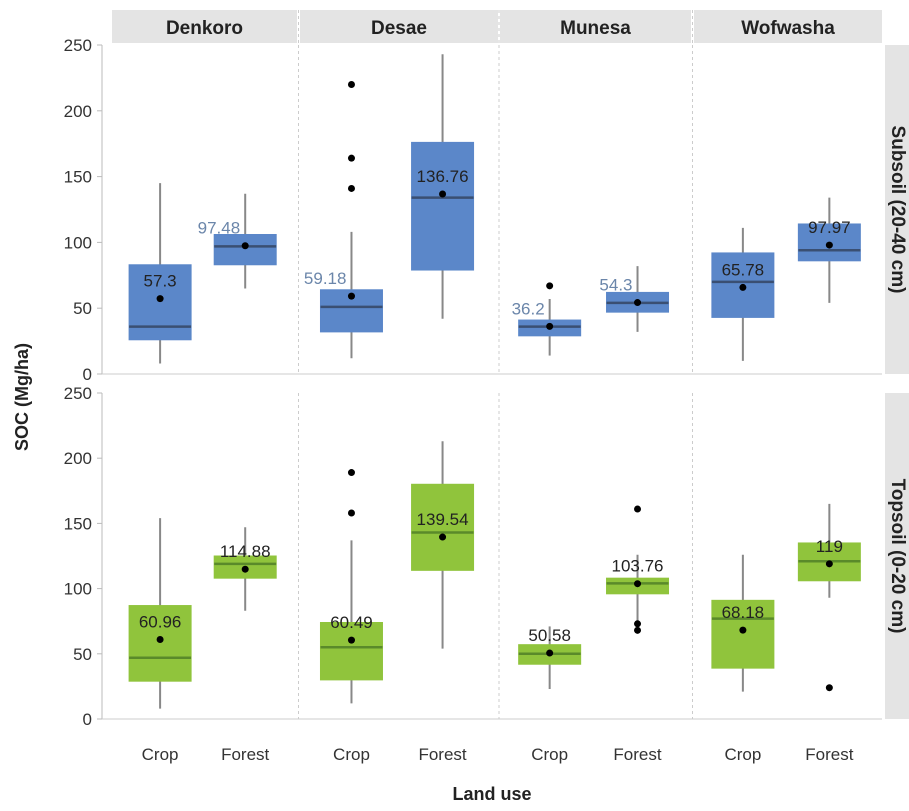 The width and height of the screenshot is (909, 811). I want to click on mean-label: 50.58, so click(549, 635).